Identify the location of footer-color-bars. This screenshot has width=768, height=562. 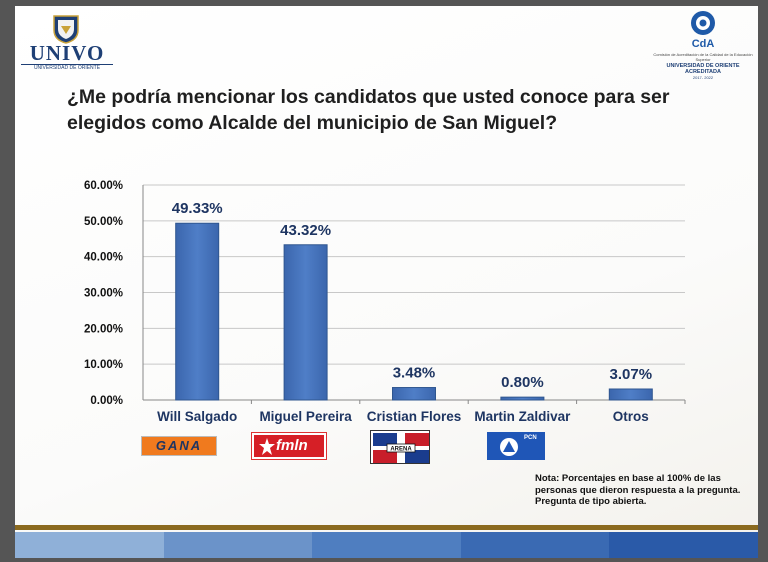
(386, 545).